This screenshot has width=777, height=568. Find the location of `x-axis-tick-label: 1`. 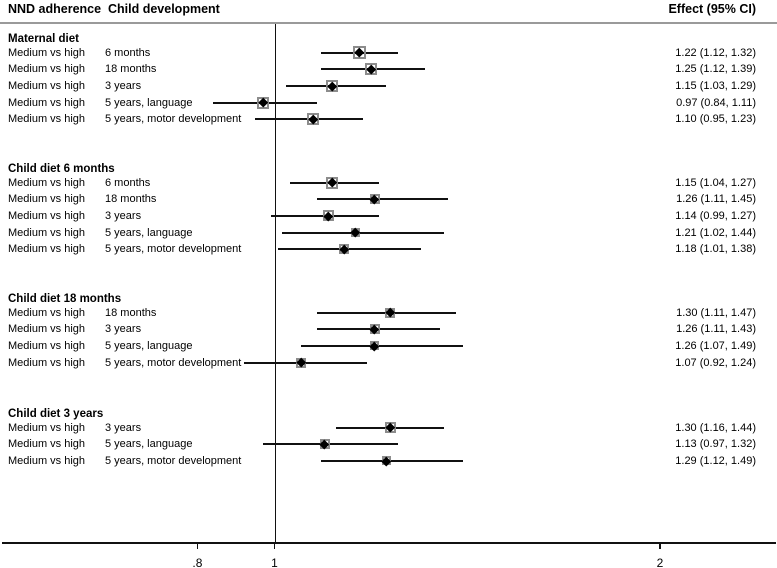

x-axis-tick-label: 1 is located at coordinates (274, 562).